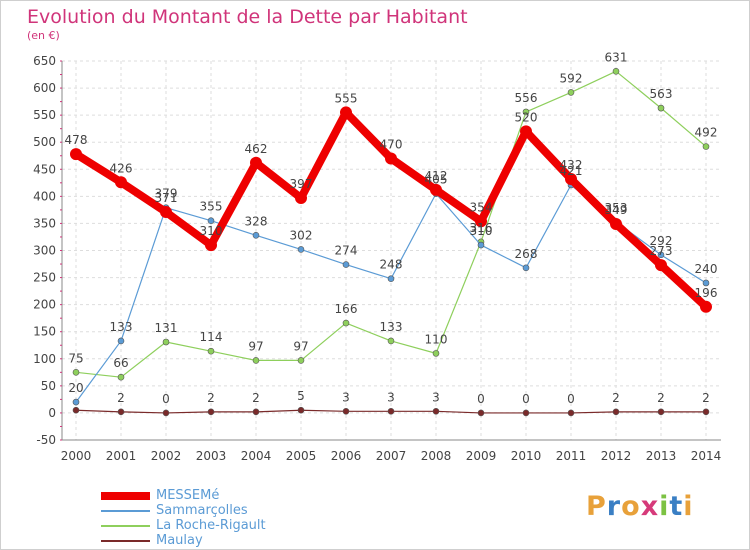 This screenshot has width=750, height=550. What do you see at coordinates (676, 506) in the screenshot?
I see `logo-letter: t` at bounding box center [676, 506].